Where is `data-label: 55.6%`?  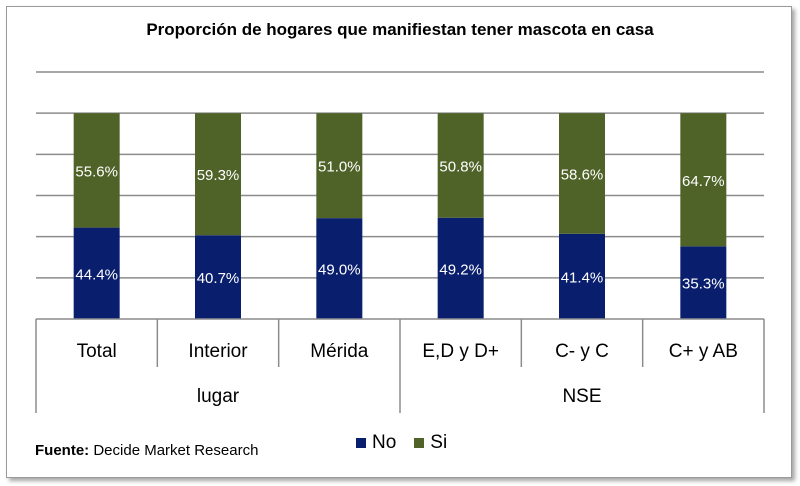
data-label: 55.6% is located at coordinates (96, 171).